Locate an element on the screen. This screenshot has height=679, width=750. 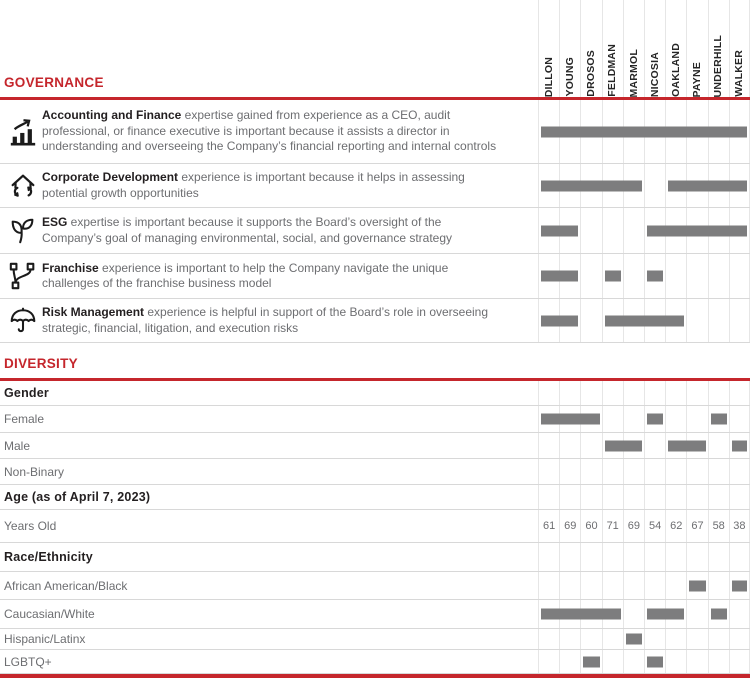
member-column-header: WALKER is located at coordinates (739, 48).